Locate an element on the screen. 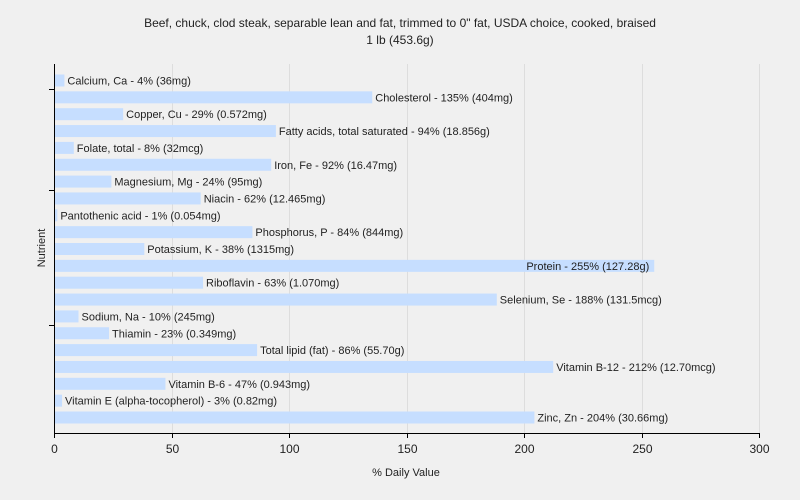 The height and width of the screenshot is (500, 800). bar-label: Zinc, Zn - 204% (30.66mg) is located at coordinates (602, 419).